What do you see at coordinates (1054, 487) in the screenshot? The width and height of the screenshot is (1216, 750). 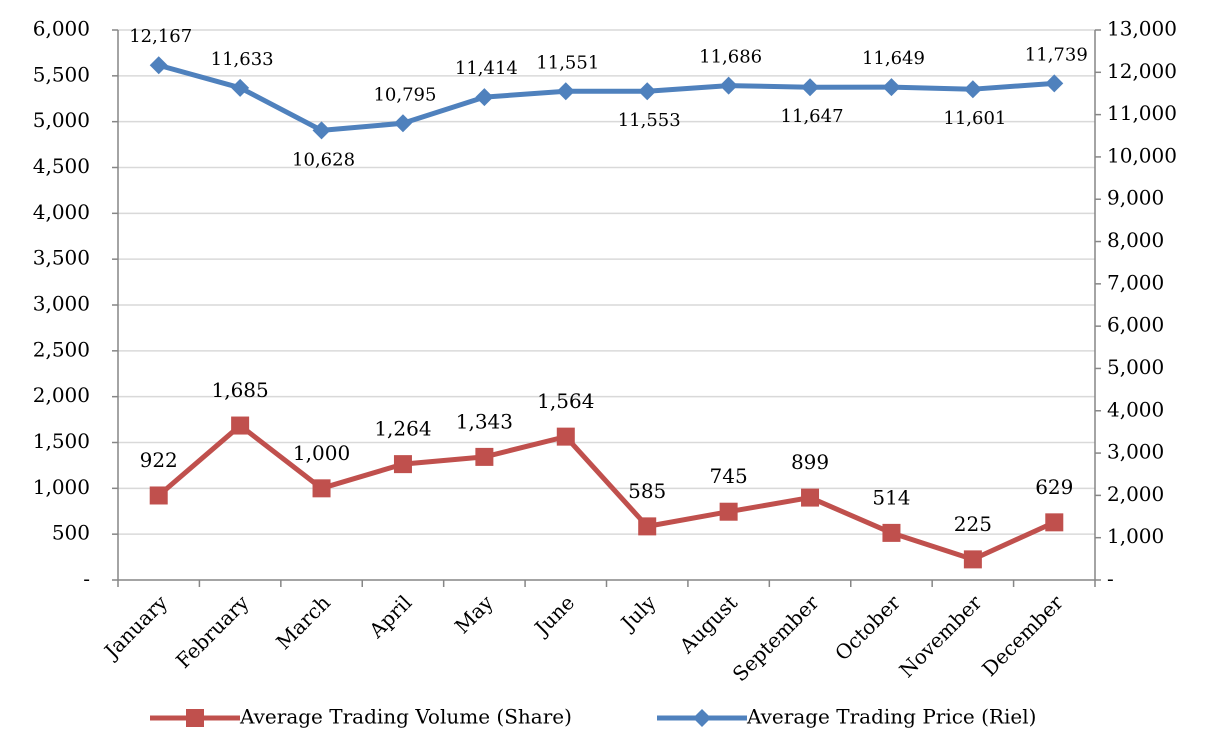 I see `data-label: 629` at bounding box center [1054, 487].